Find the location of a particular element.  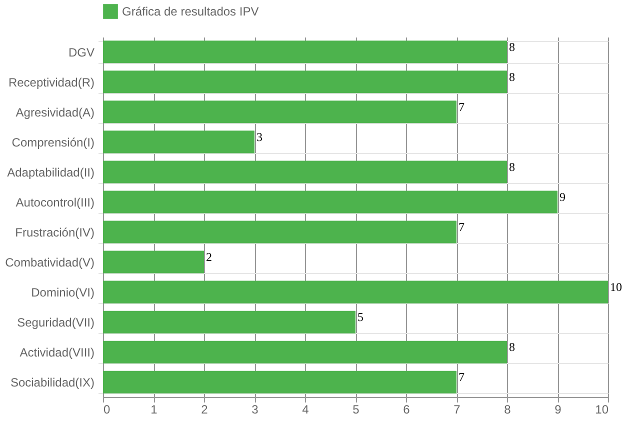

x-tick-label: 9 is located at coordinates (558, 409).